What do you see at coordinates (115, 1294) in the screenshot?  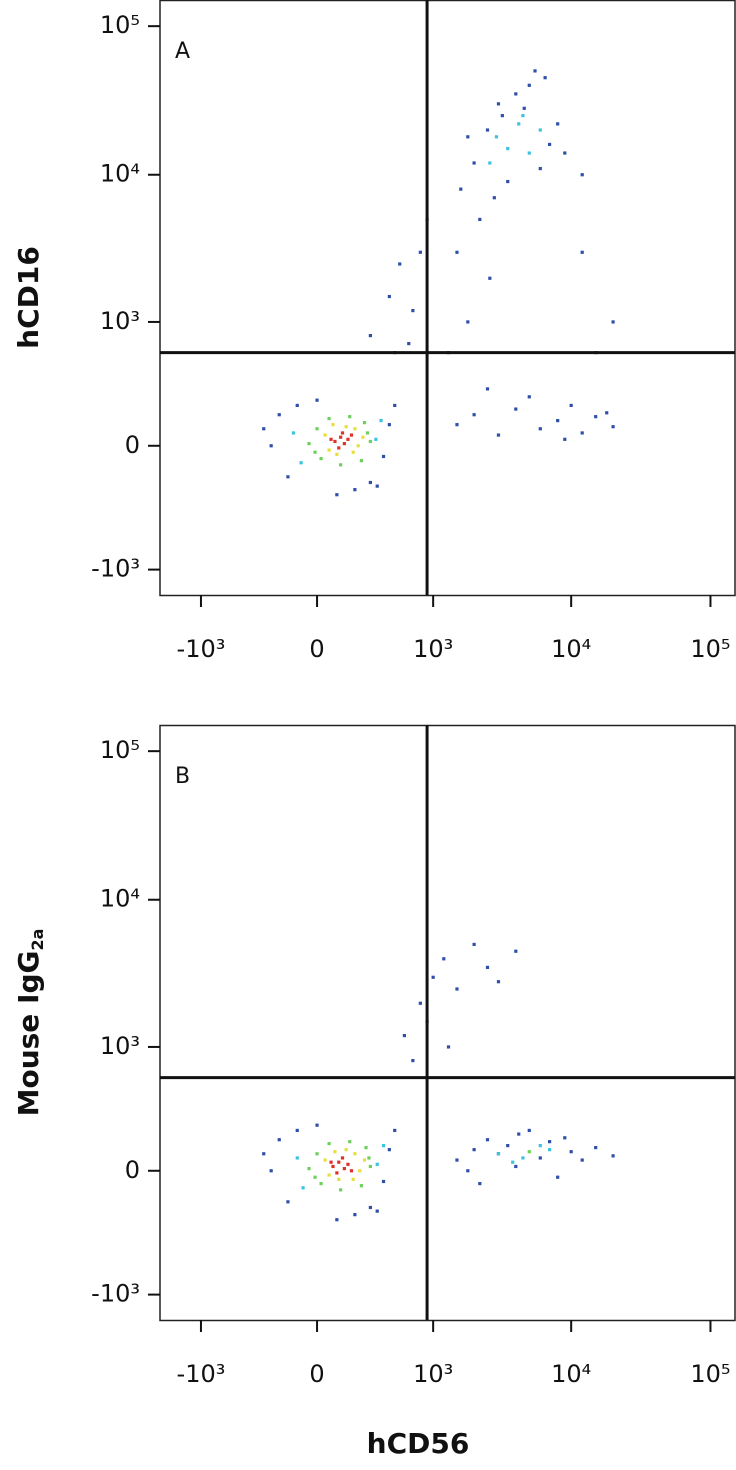 I see `y-tick-label: -10³` at bounding box center [115, 1294].